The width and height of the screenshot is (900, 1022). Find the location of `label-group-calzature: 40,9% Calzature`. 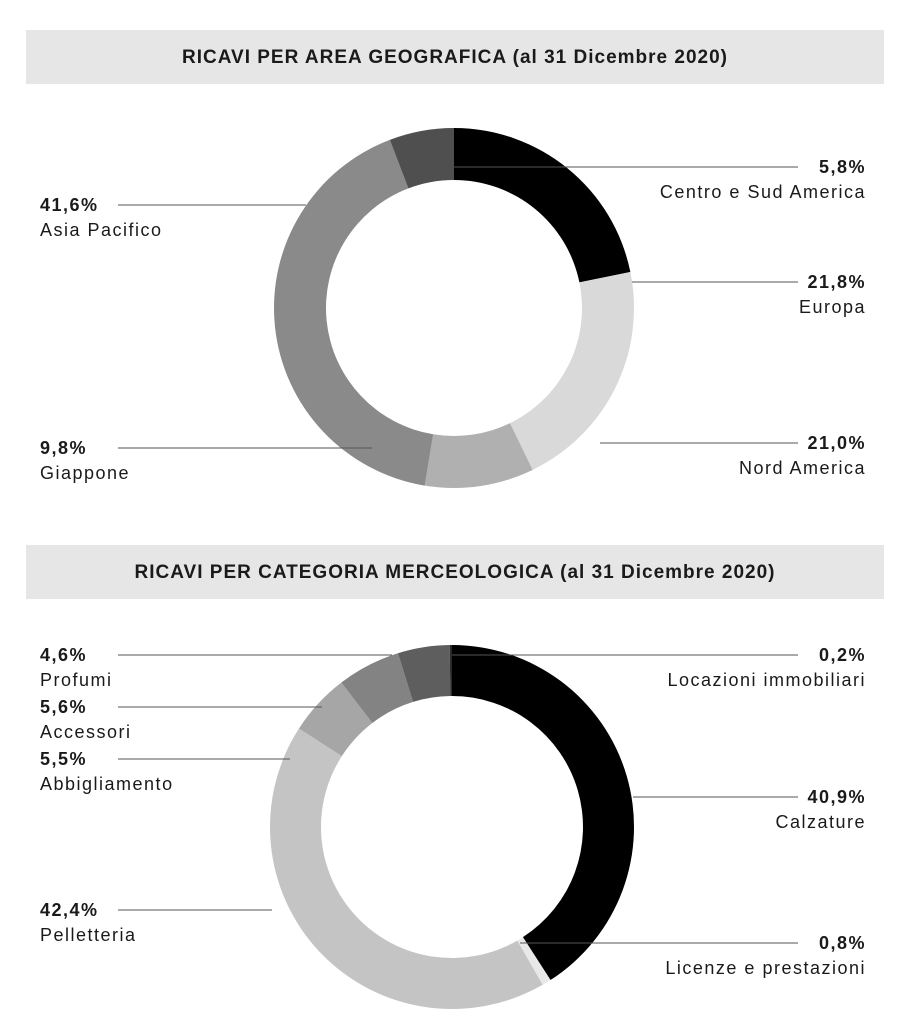

label-group-calzature: 40,9% Calzature is located at coordinates (749, 809).